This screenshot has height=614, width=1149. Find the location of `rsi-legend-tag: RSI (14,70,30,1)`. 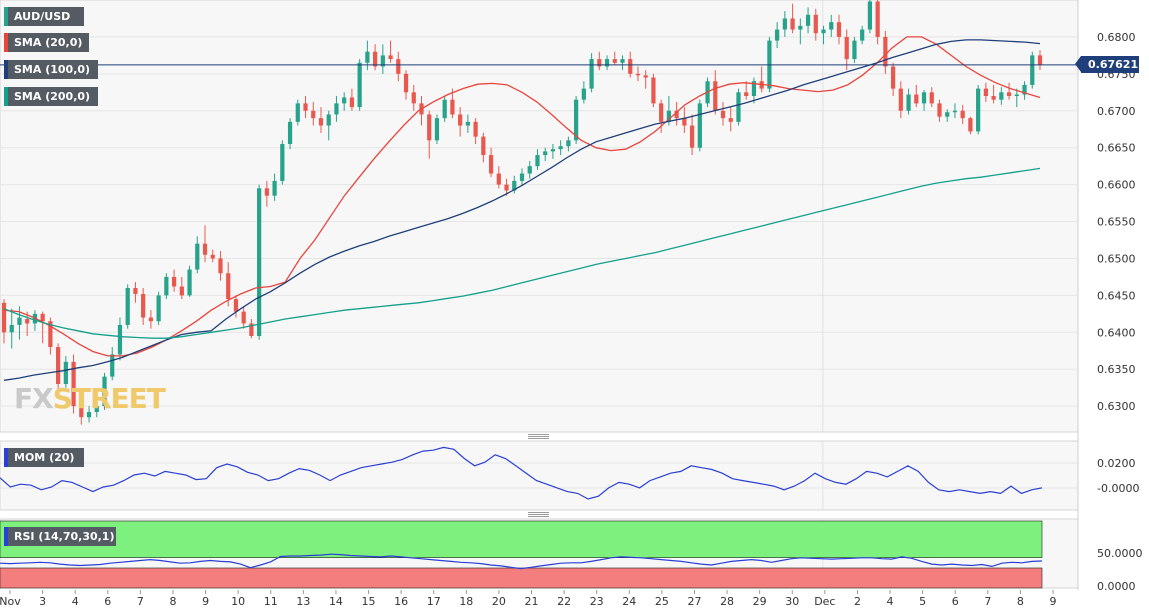

rsi-legend-tag: RSI (14,70,30,1) is located at coordinates (60, 536).